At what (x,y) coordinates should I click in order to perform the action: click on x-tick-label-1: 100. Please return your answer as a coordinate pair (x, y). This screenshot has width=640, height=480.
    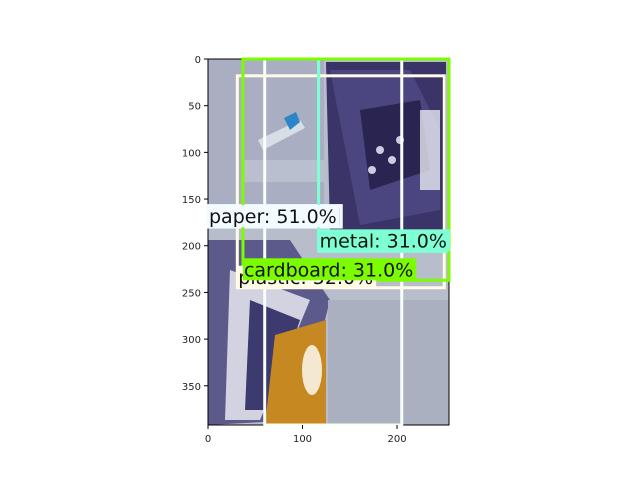
    Looking at the image, I should click on (302, 439).